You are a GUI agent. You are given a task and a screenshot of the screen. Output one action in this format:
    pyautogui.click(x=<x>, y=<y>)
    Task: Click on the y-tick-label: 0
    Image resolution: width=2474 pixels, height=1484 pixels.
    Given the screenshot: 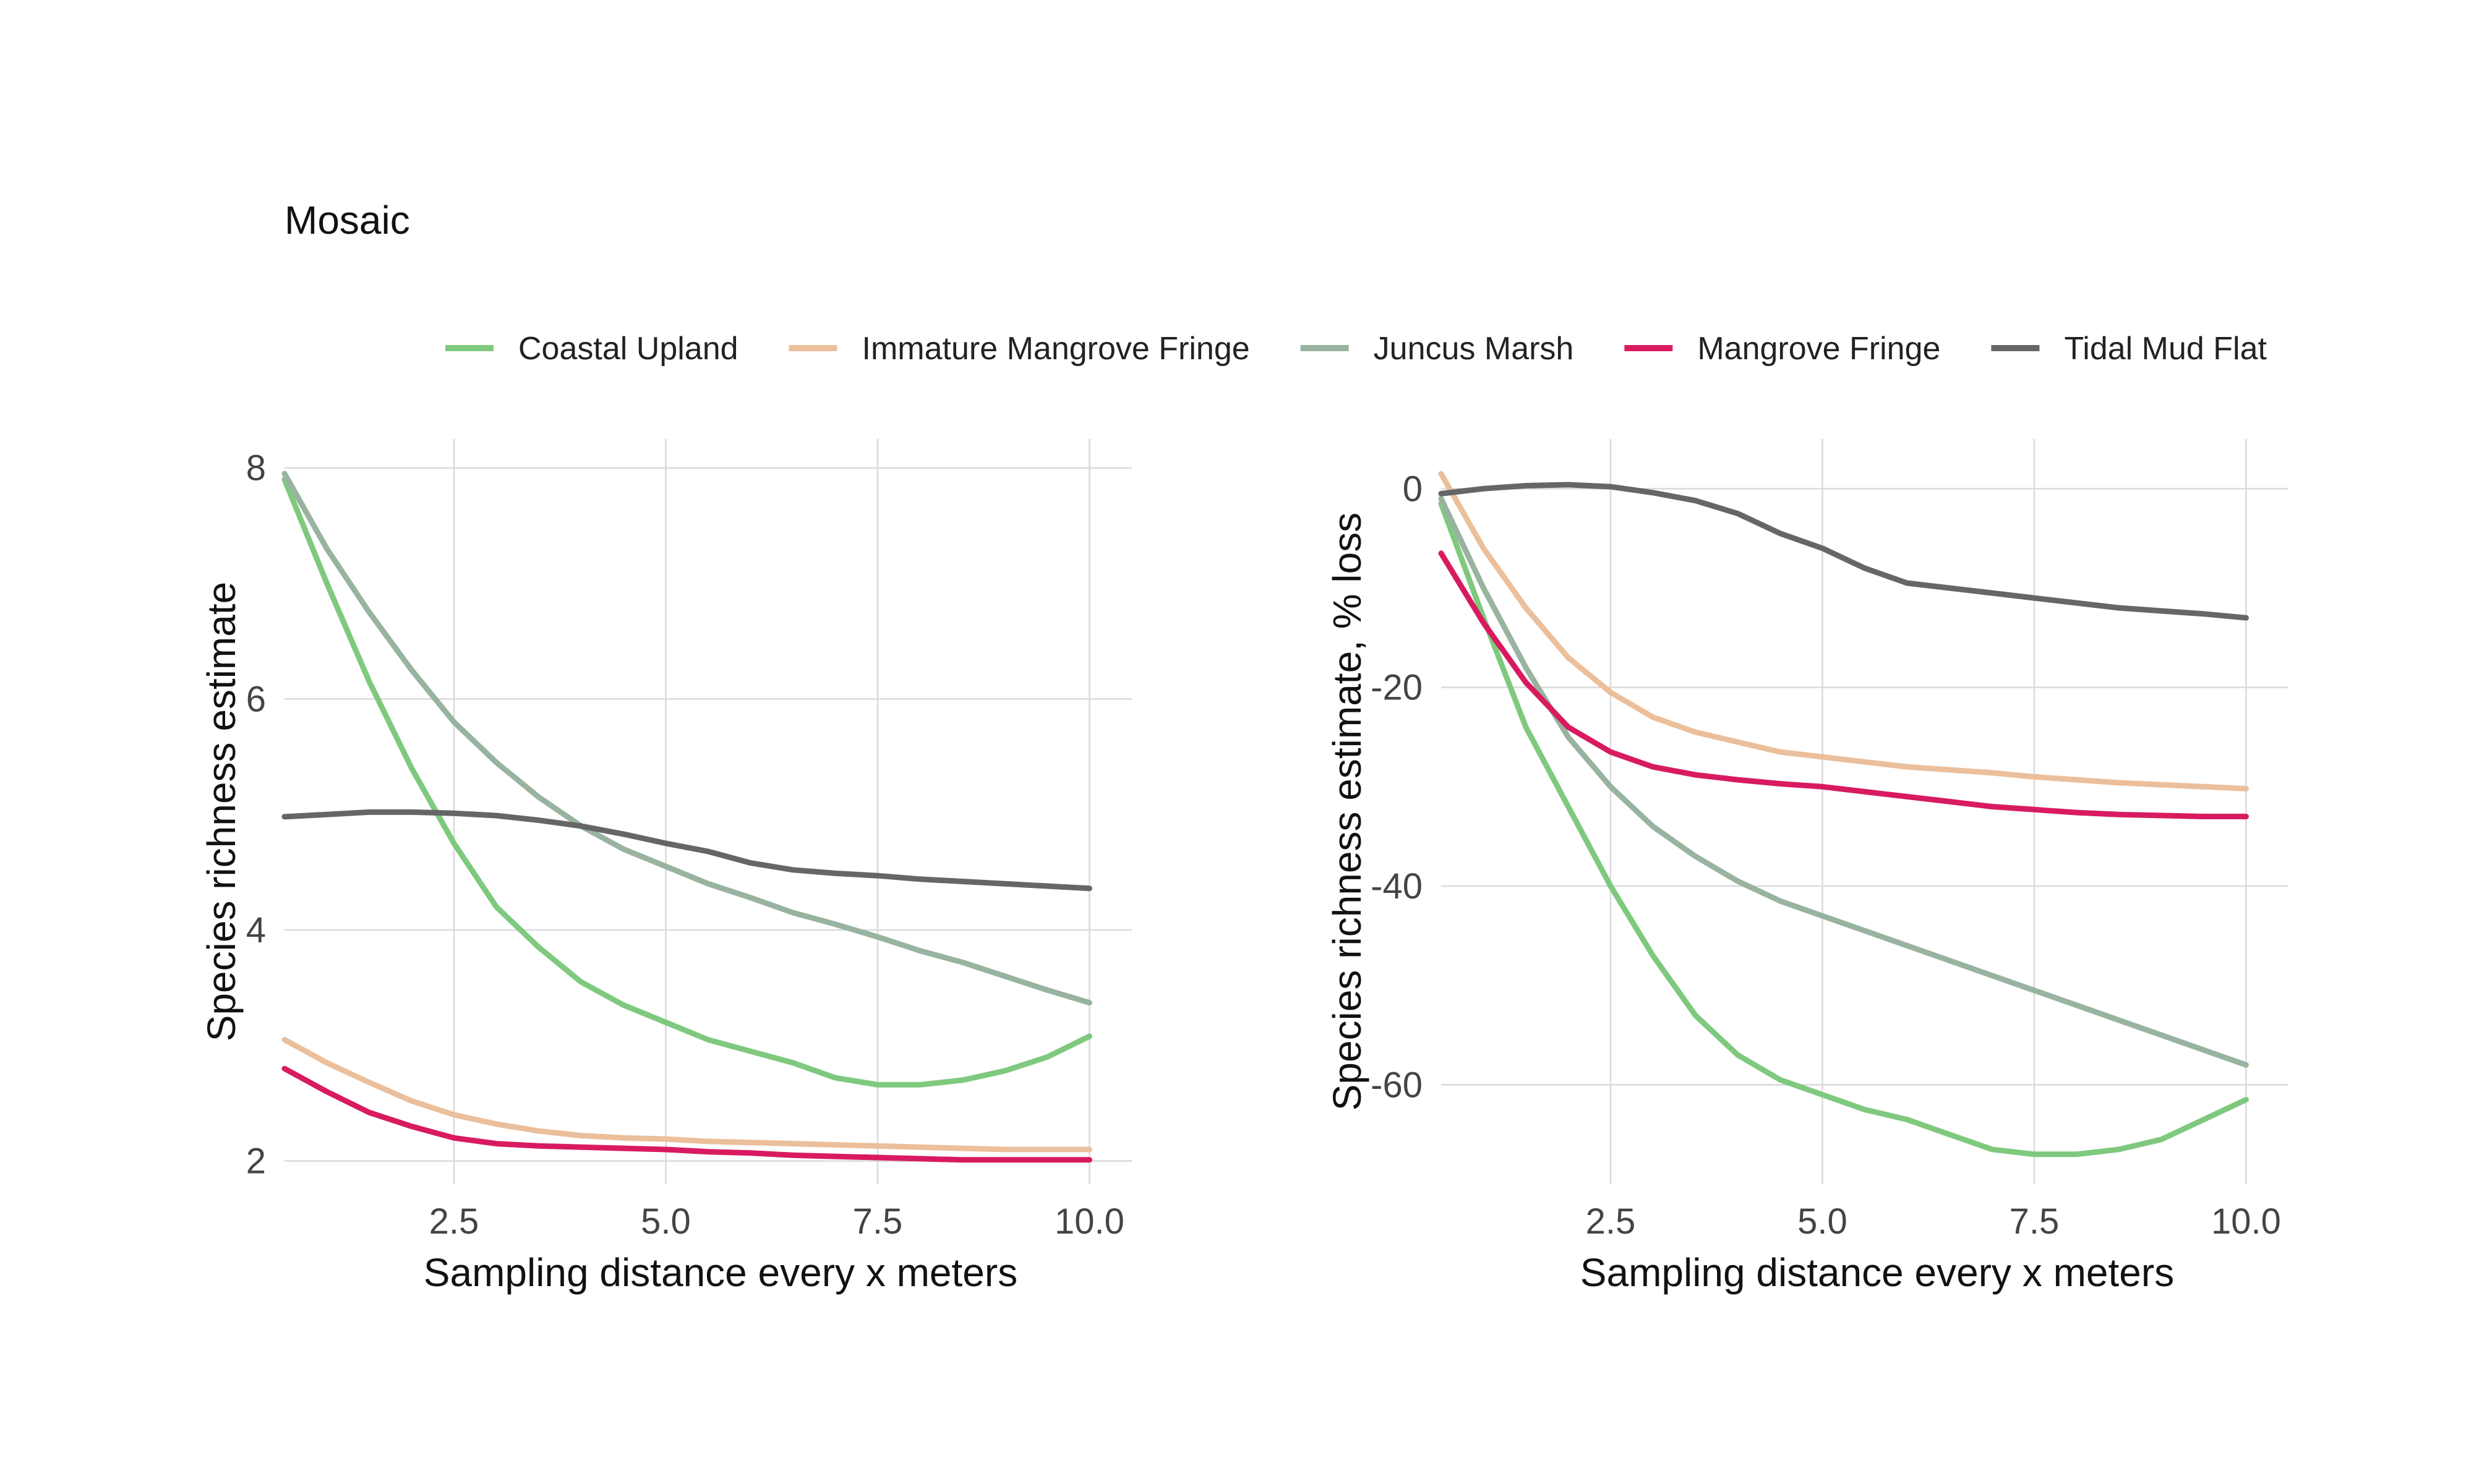 What is the action you would take?
    pyautogui.click(x=1413, y=489)
    